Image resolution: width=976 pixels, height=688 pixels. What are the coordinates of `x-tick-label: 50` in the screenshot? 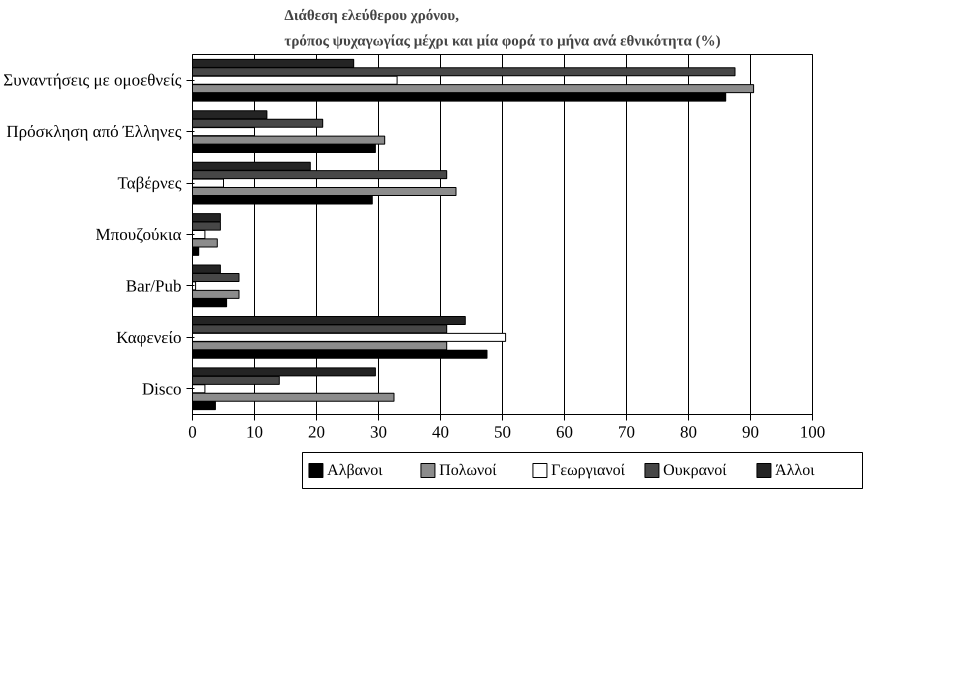 It's located at (502, 432).